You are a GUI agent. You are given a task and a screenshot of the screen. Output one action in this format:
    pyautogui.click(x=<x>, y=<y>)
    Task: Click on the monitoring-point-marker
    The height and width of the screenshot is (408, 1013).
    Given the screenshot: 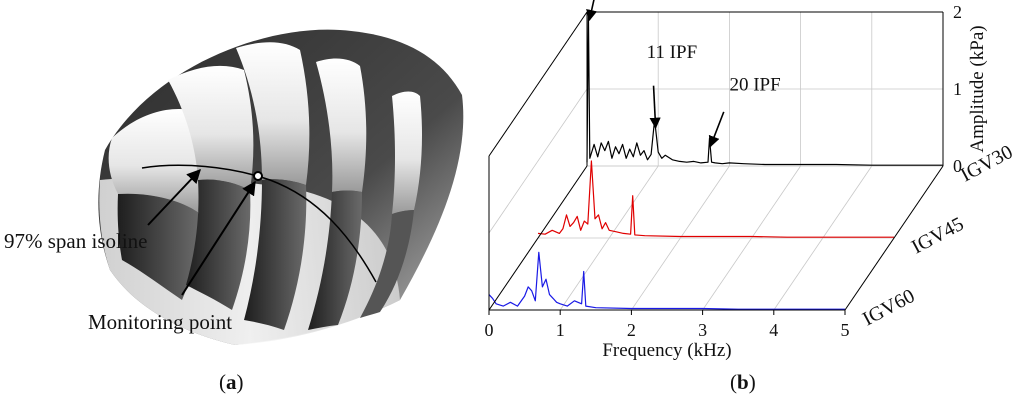 What is the action you would take?
    pyautogui.click(x=258, y=176)
    